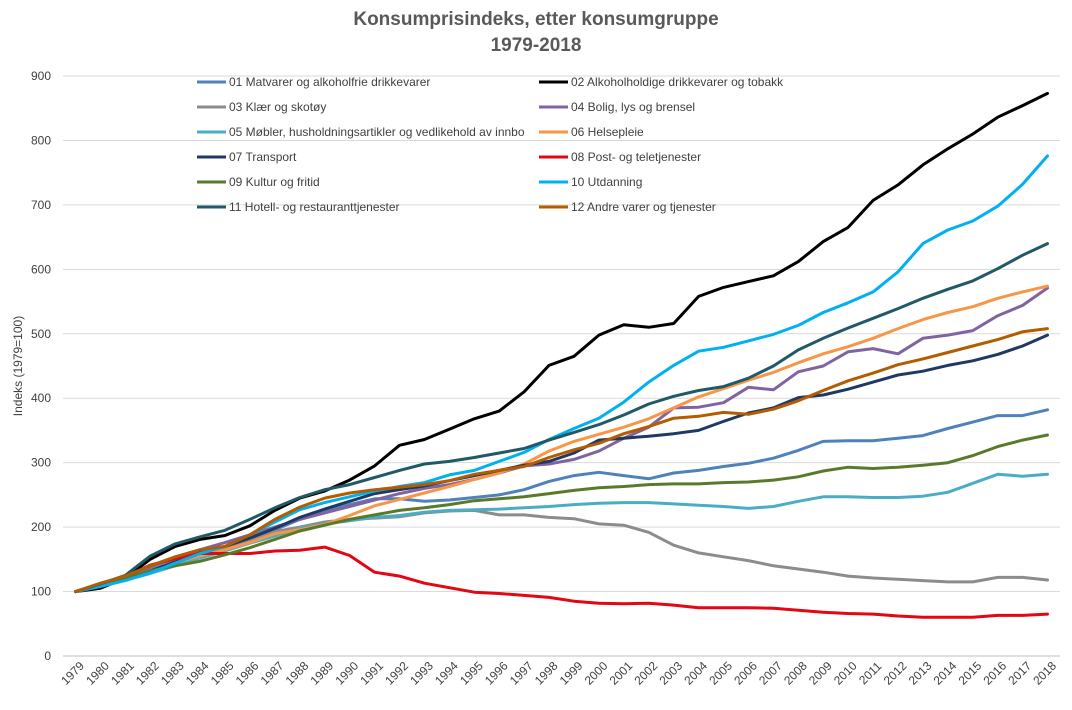  What do you see at coordinates (677, 82) in the screenshot?
I see `legend-item-label: 02 Alkoholholdige drikkevarer og tobakk` at bounding box center [677, 82].